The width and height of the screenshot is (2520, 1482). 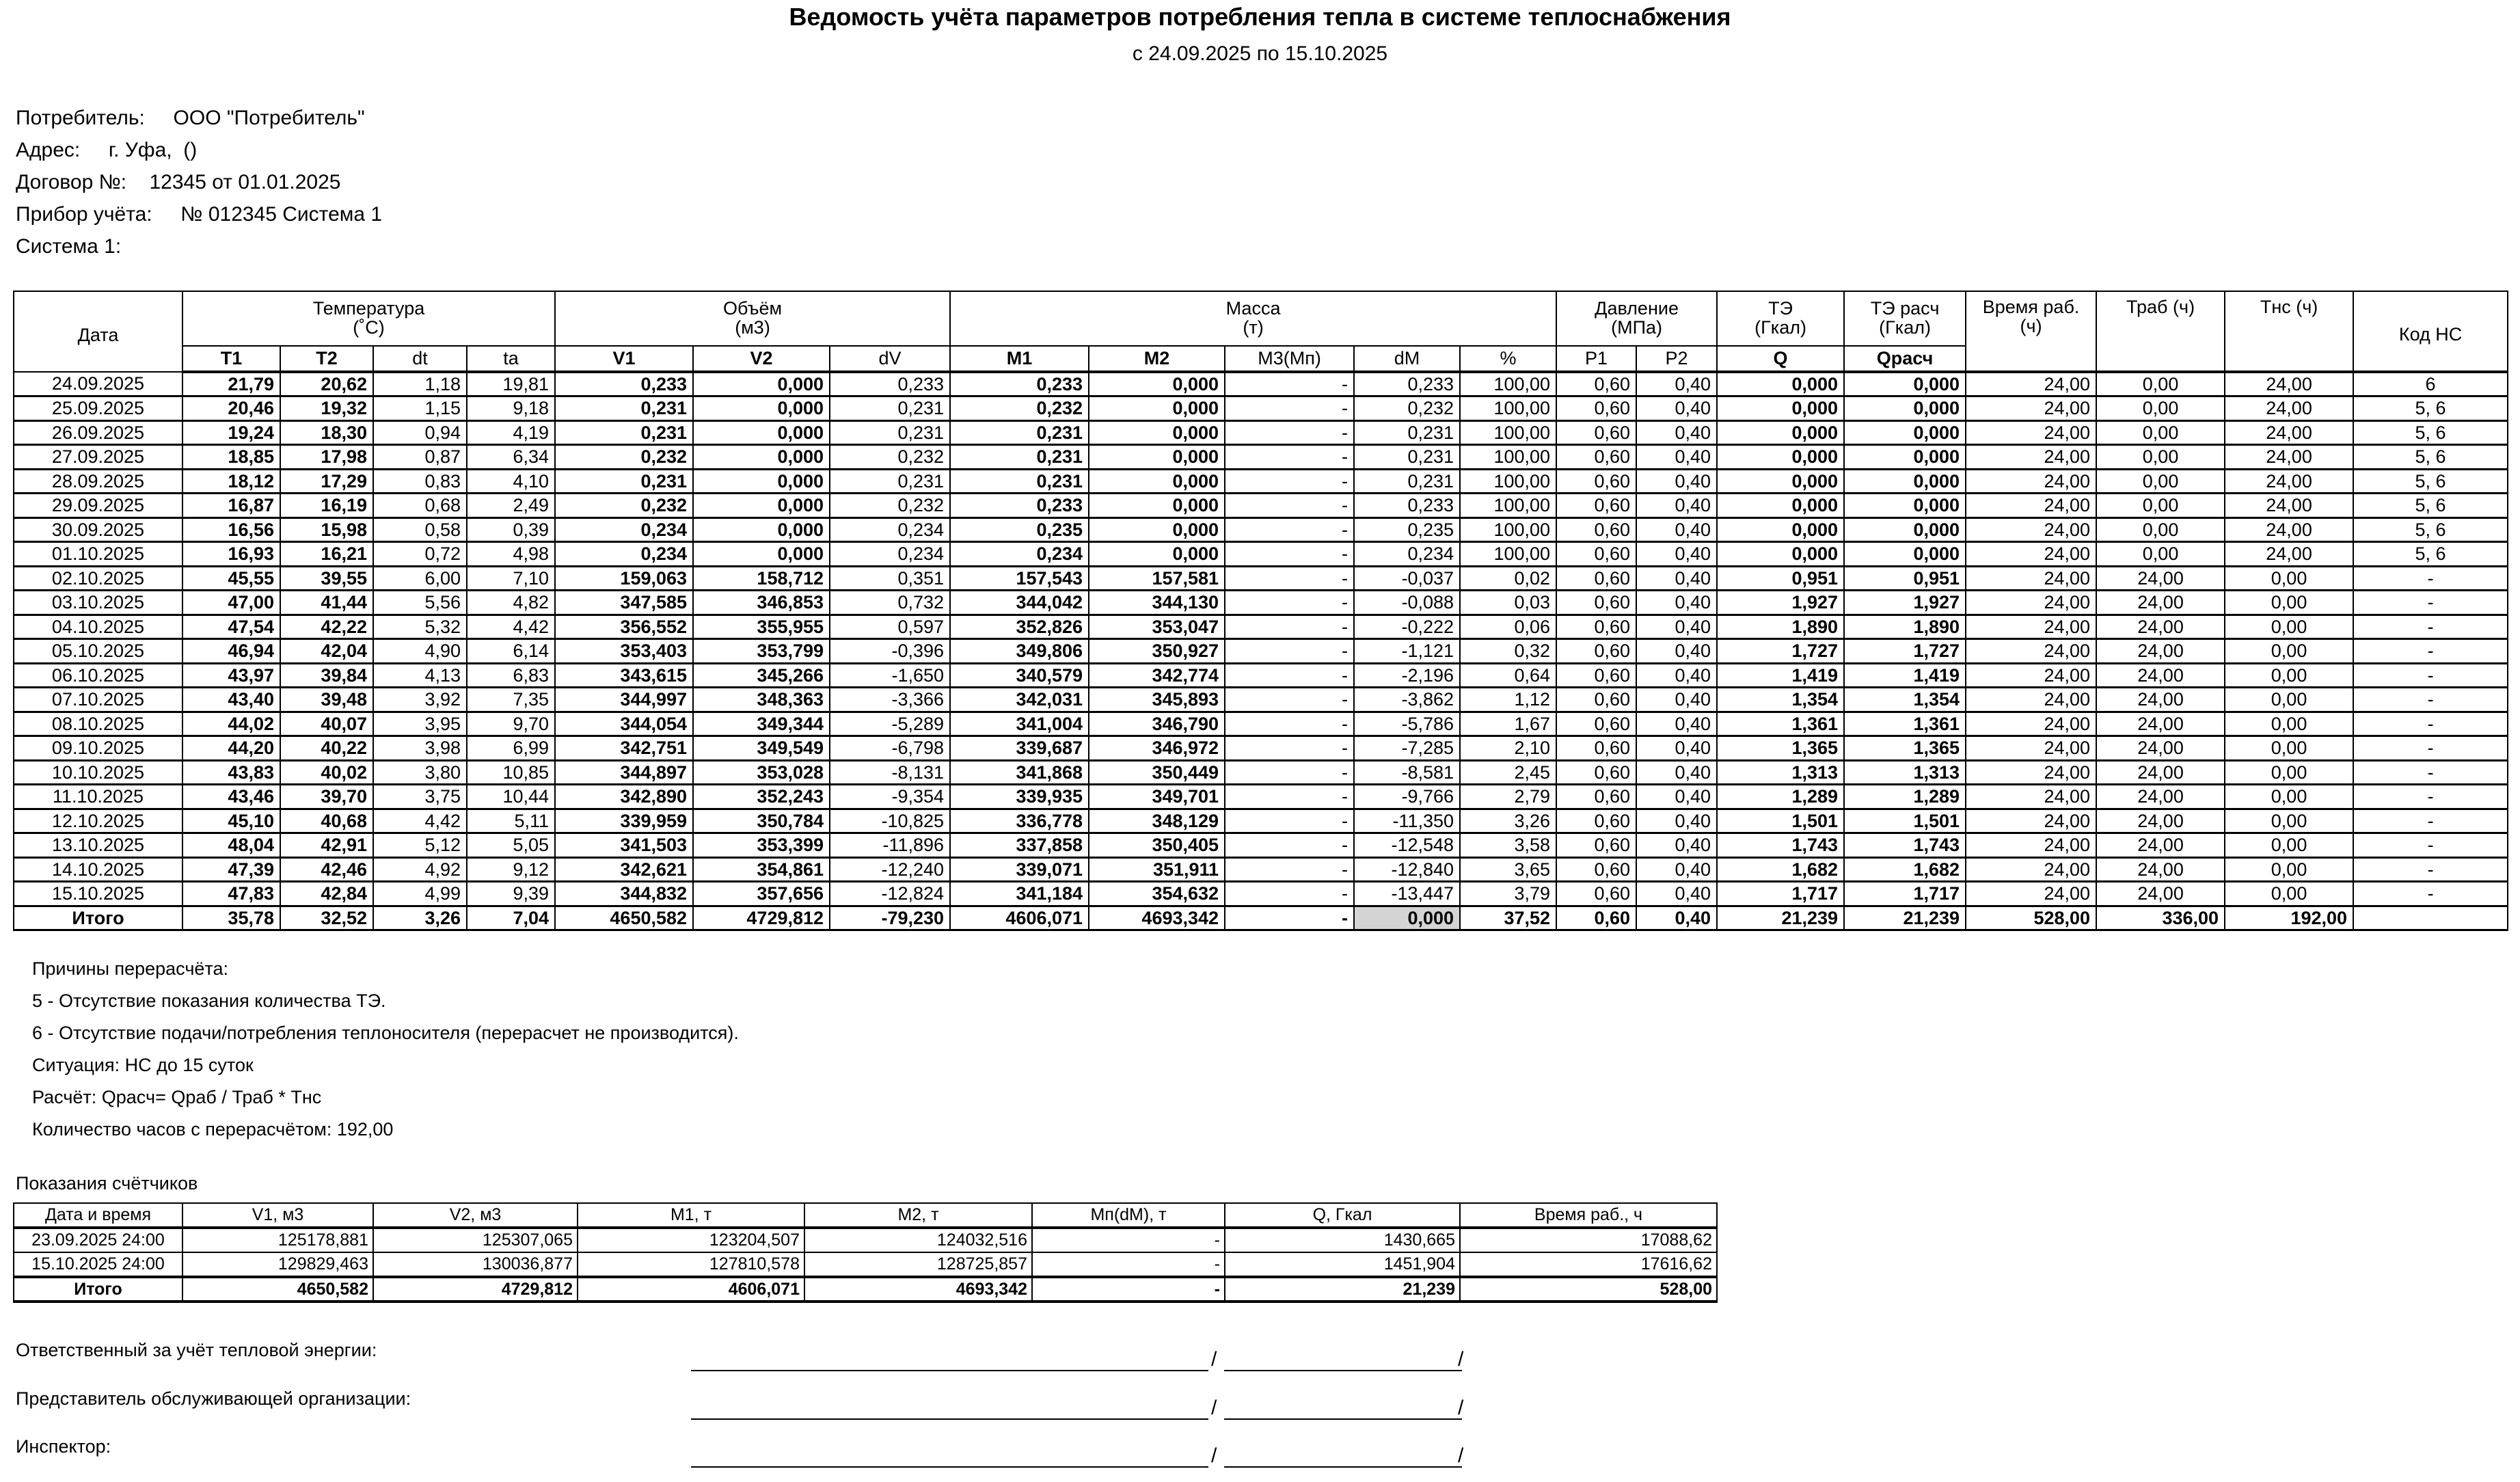 What do you see at coordinates (475, 1265) in the screenshot?
I see `meters-cell: 130036,877` at bounding box center [475, 1265].